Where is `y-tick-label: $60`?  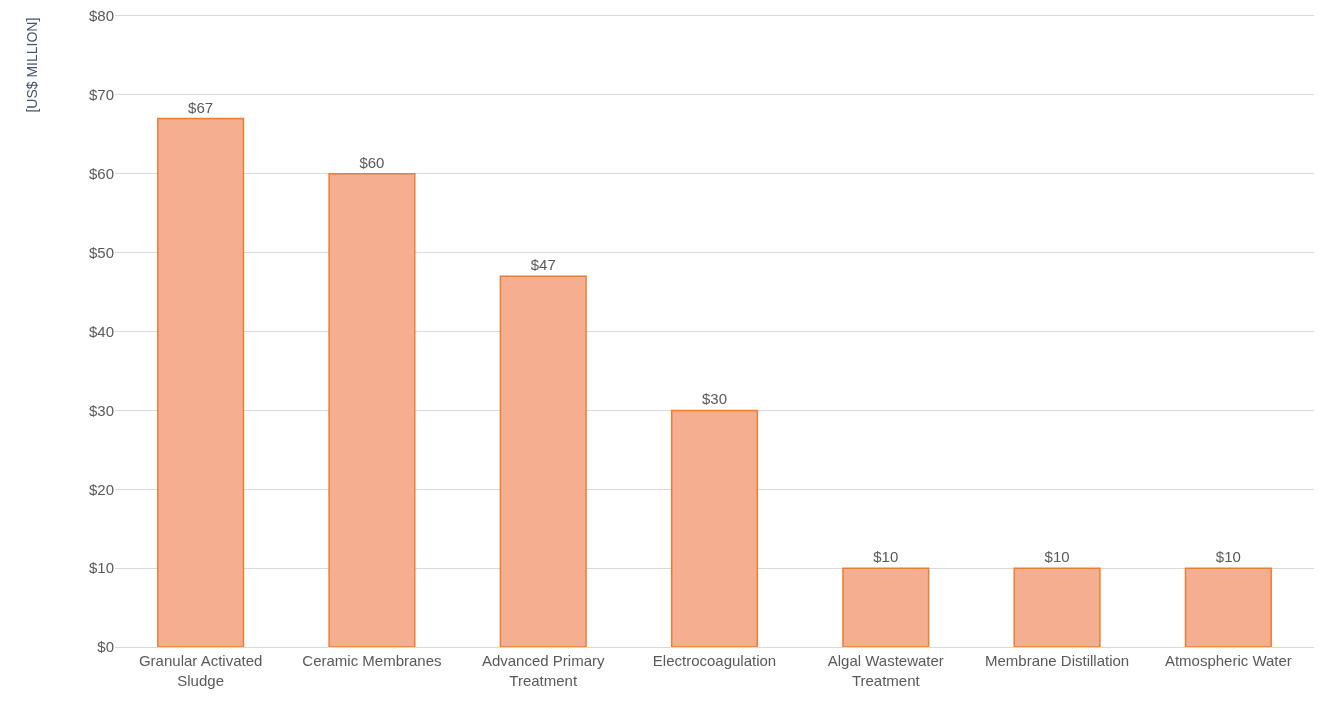 y-tick-label: $60 is located at coordinates (101, 173).